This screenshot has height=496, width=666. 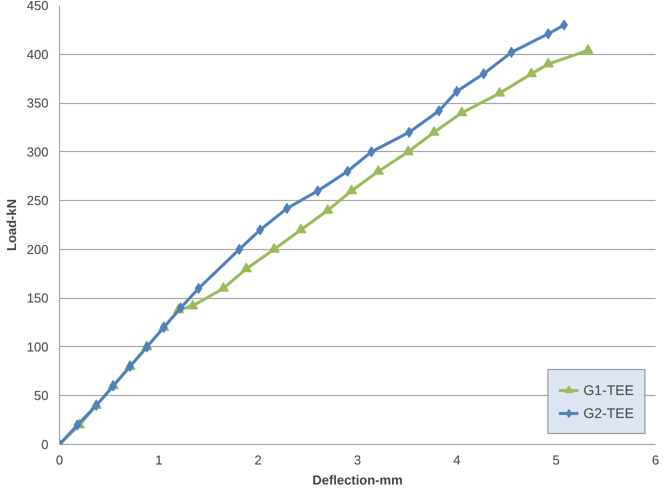 What do you see at coordinates (11, 225) in the screenshot?
I see `y-axis-title: Load-kN` at bounding box center [11, 225].